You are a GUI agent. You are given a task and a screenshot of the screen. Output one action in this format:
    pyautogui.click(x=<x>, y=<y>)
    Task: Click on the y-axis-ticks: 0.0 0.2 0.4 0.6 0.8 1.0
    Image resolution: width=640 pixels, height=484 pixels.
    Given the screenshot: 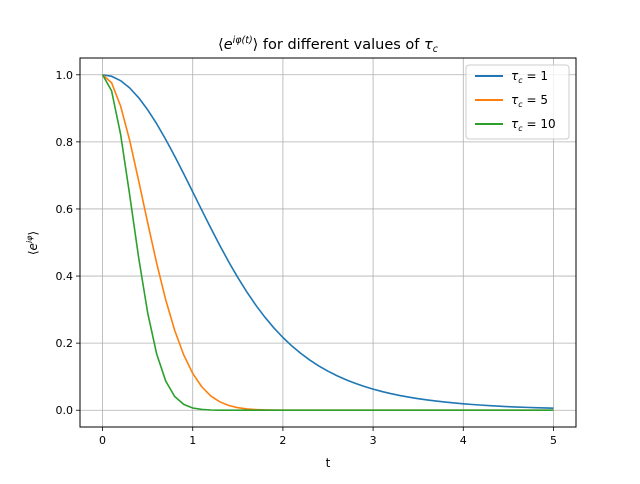 What is the action you would take?
    pyautogui.click(x=68, y=243)
    